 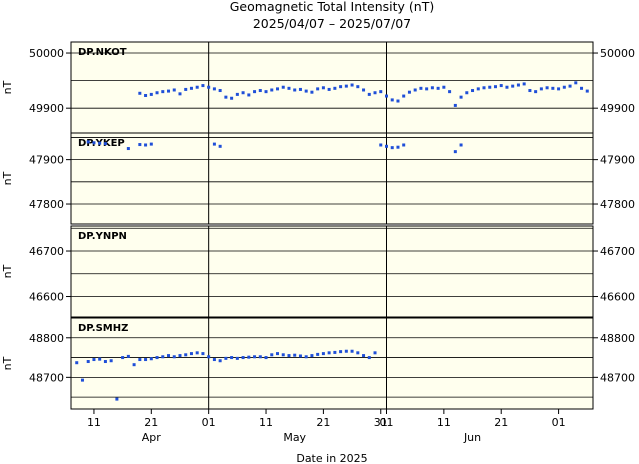 I want to click on y-tick-label-left: 47900, so click(x=46, y=160).